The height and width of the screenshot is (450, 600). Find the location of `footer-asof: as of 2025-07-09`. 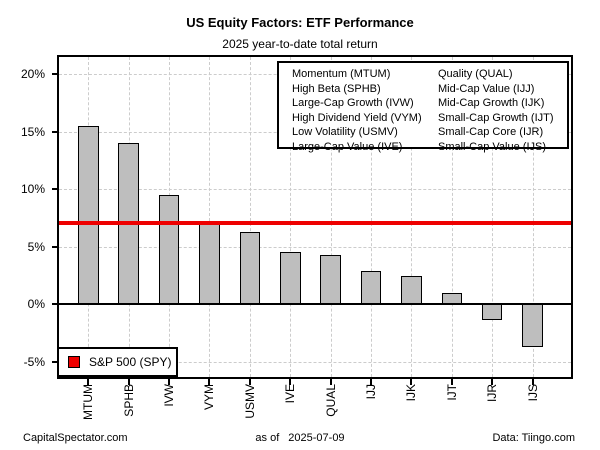

footer-asof: as of 2025-07-09 is located at coordinates (300, 438).